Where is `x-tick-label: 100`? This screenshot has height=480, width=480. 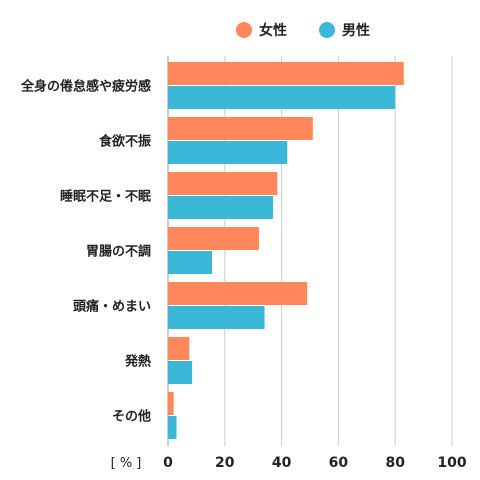 x-tick-label: 100 is located at coordinates (451, 463).